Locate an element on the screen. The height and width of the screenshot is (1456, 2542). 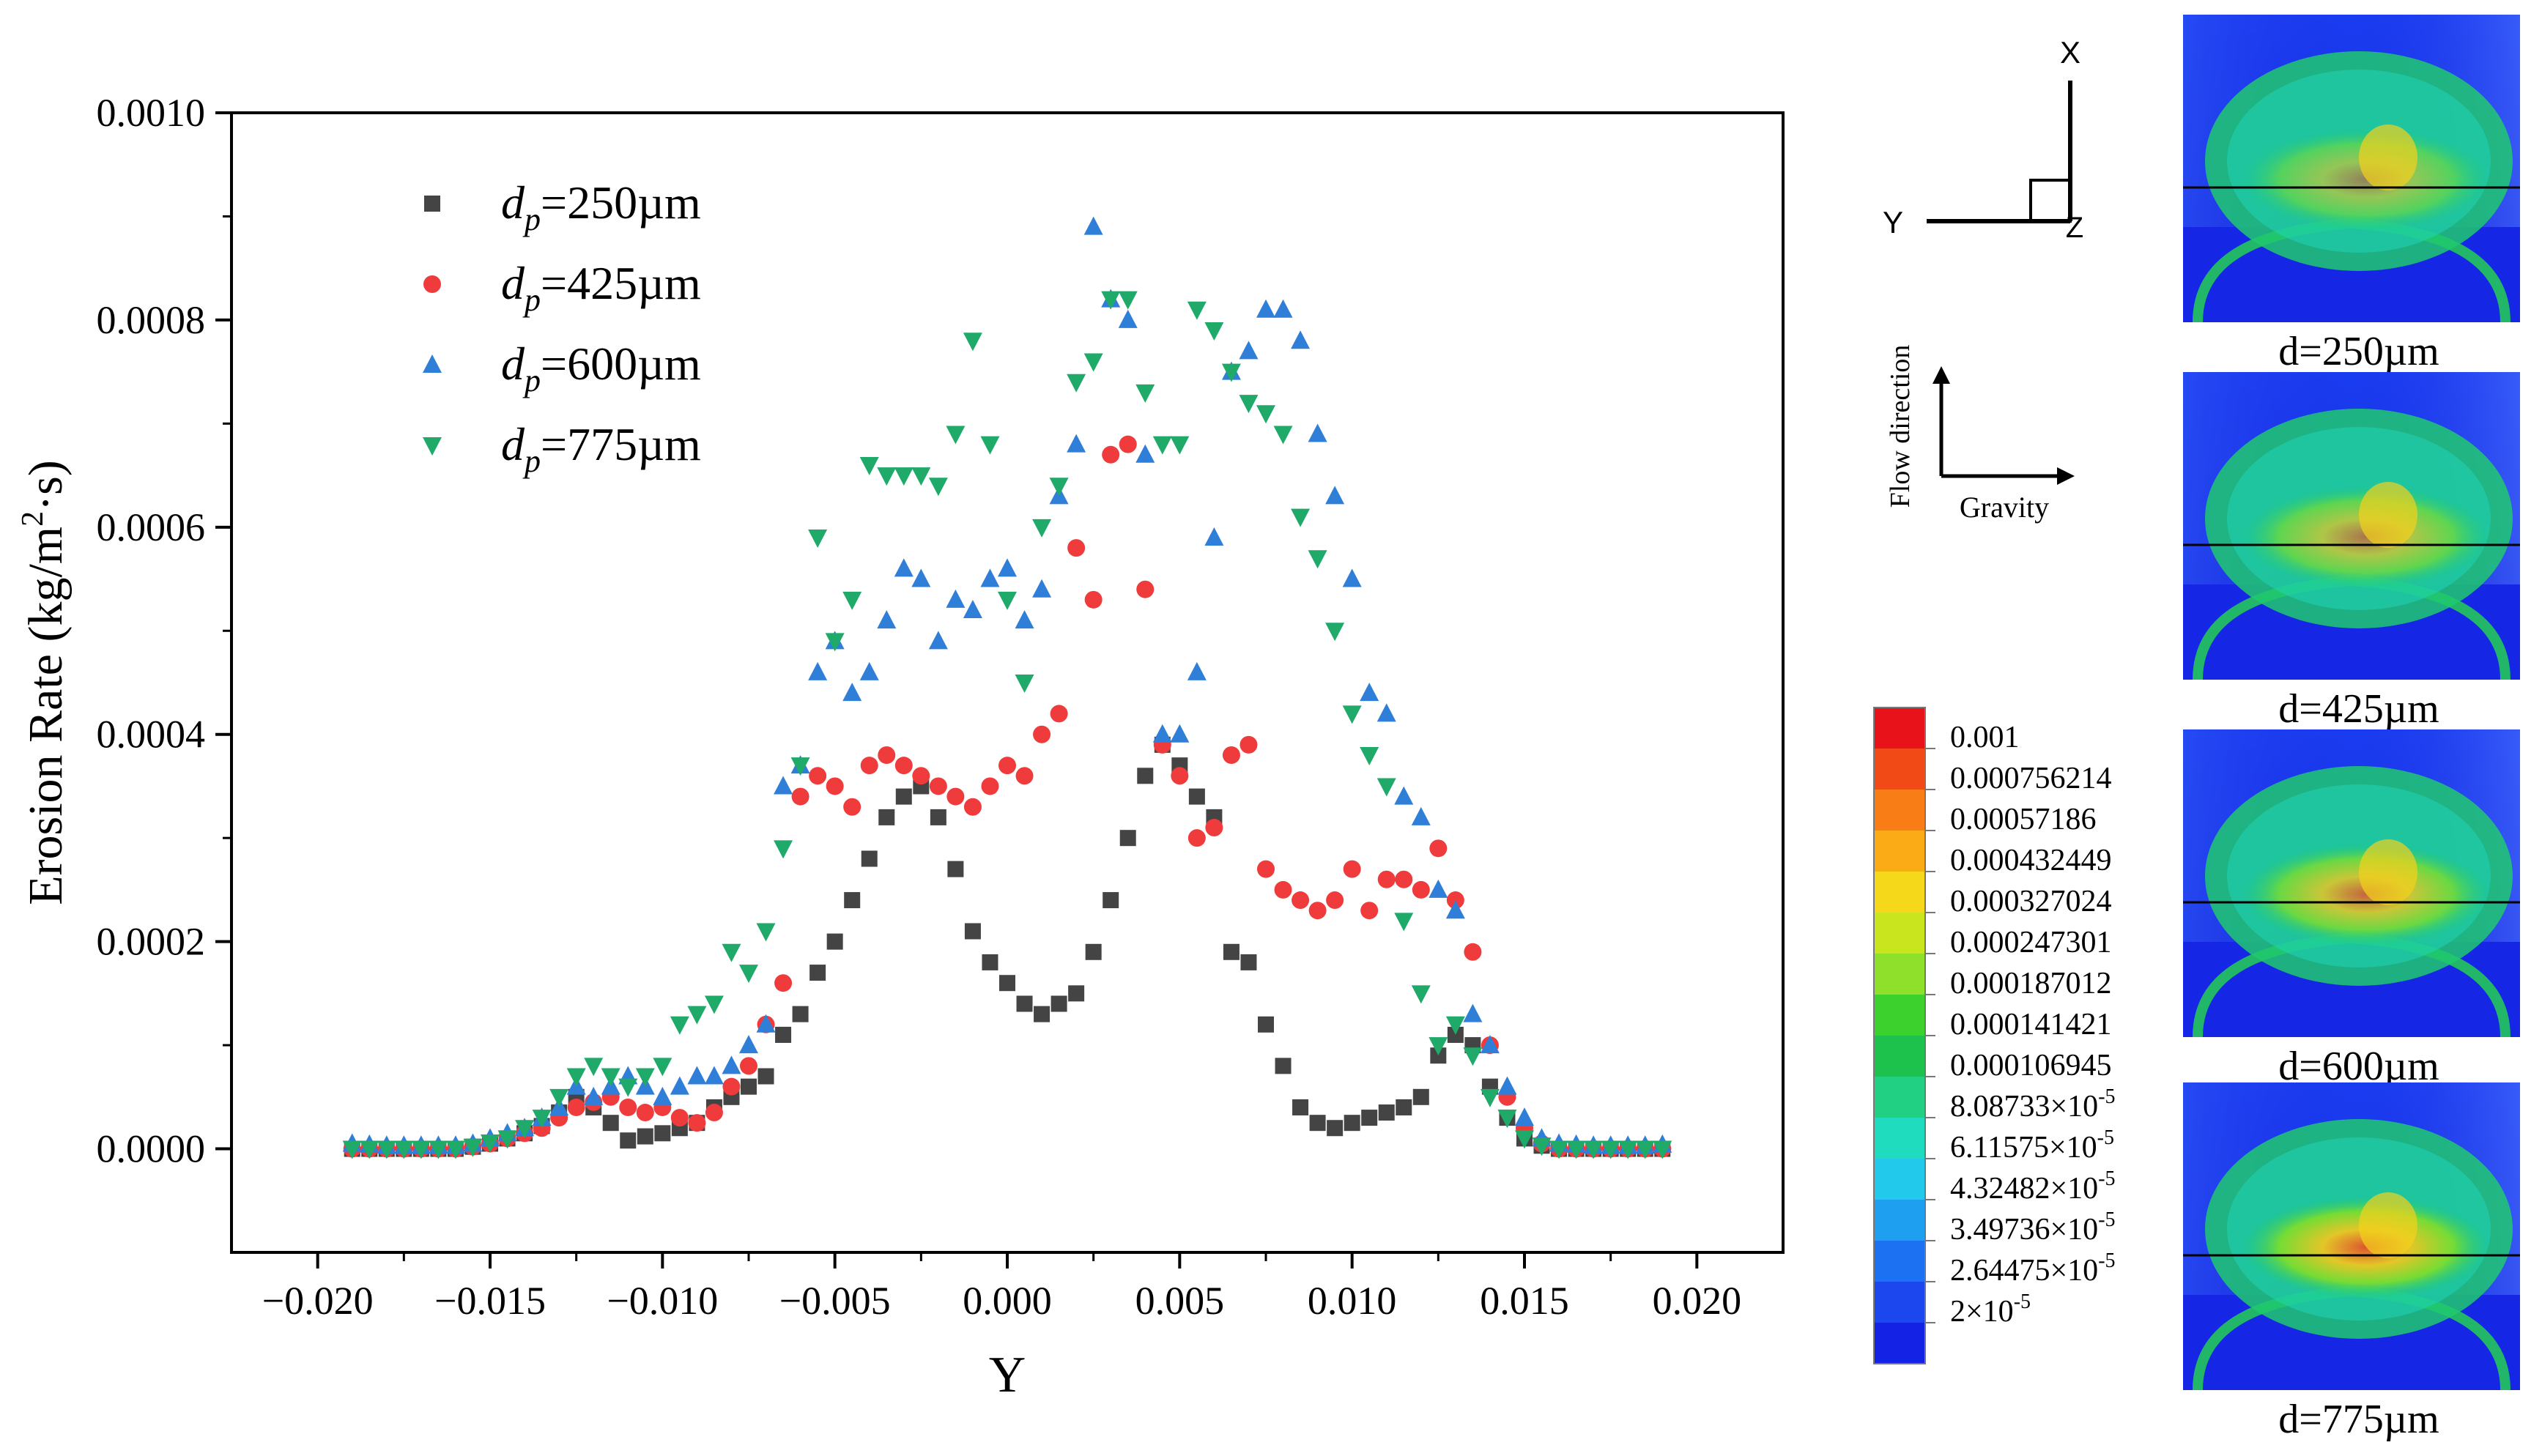
y-tick-label: 0.0002 is located at coordinates (151, 942).